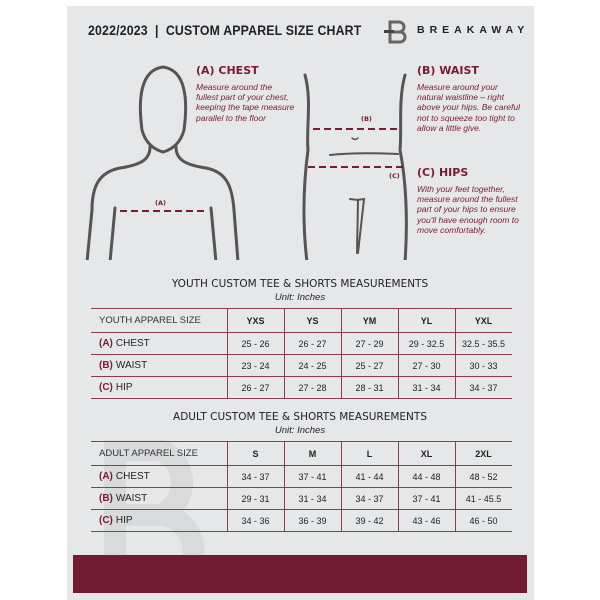 Image resolution: width=600 pixels, height=600 pixels. Describe the element at coordinates (369, 476) in the screenshot. I see `cell: 41 - 44` at that location.